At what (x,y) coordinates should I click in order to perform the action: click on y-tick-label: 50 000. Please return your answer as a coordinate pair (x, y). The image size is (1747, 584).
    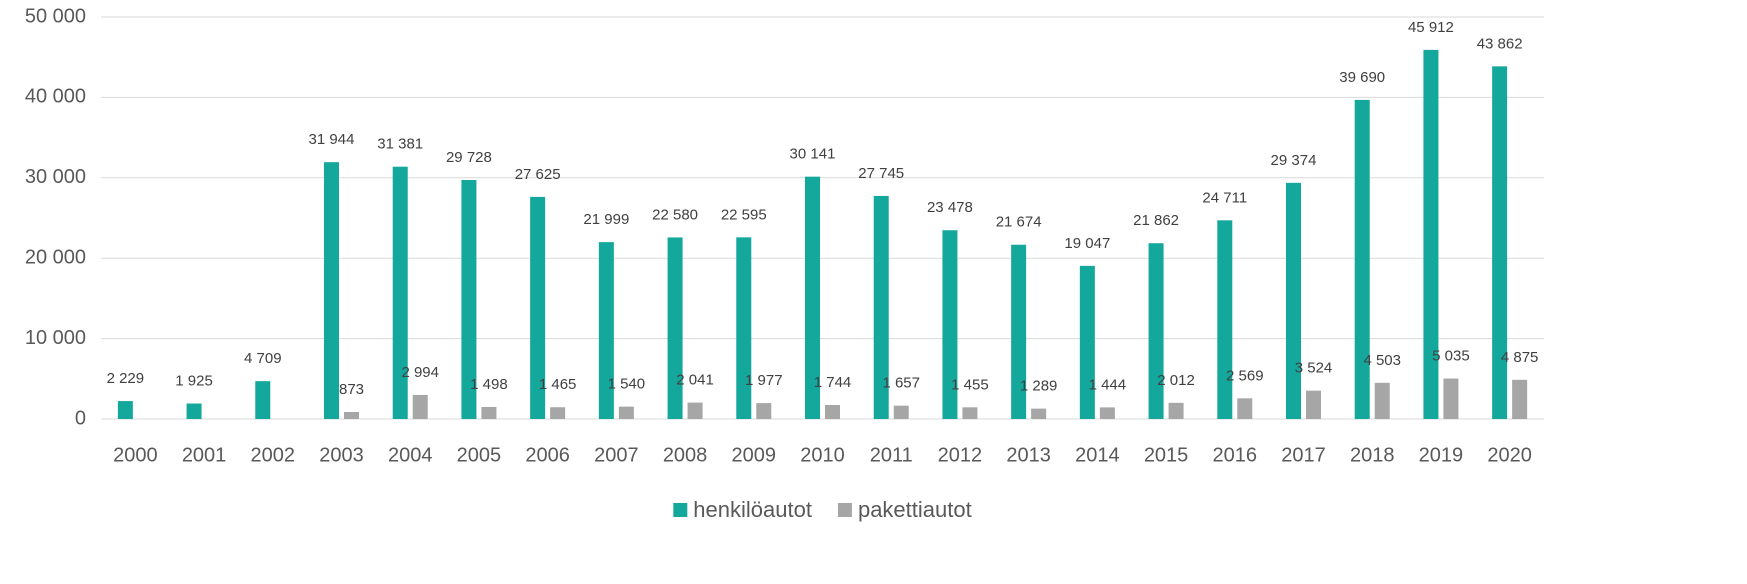
    Looking at the image, I should click on (55, 16).